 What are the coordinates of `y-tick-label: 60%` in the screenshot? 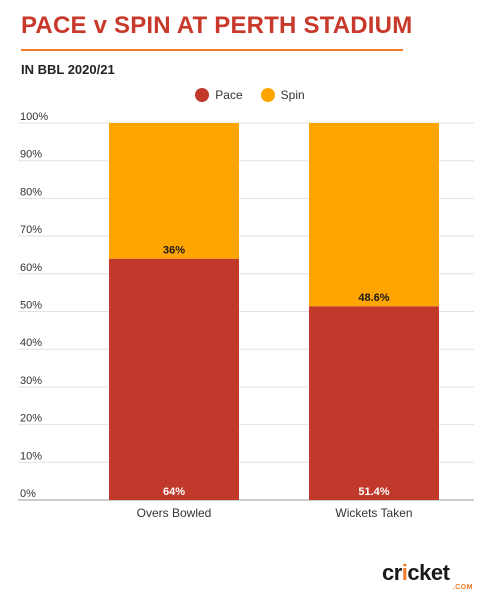 It's located at (31, 268).